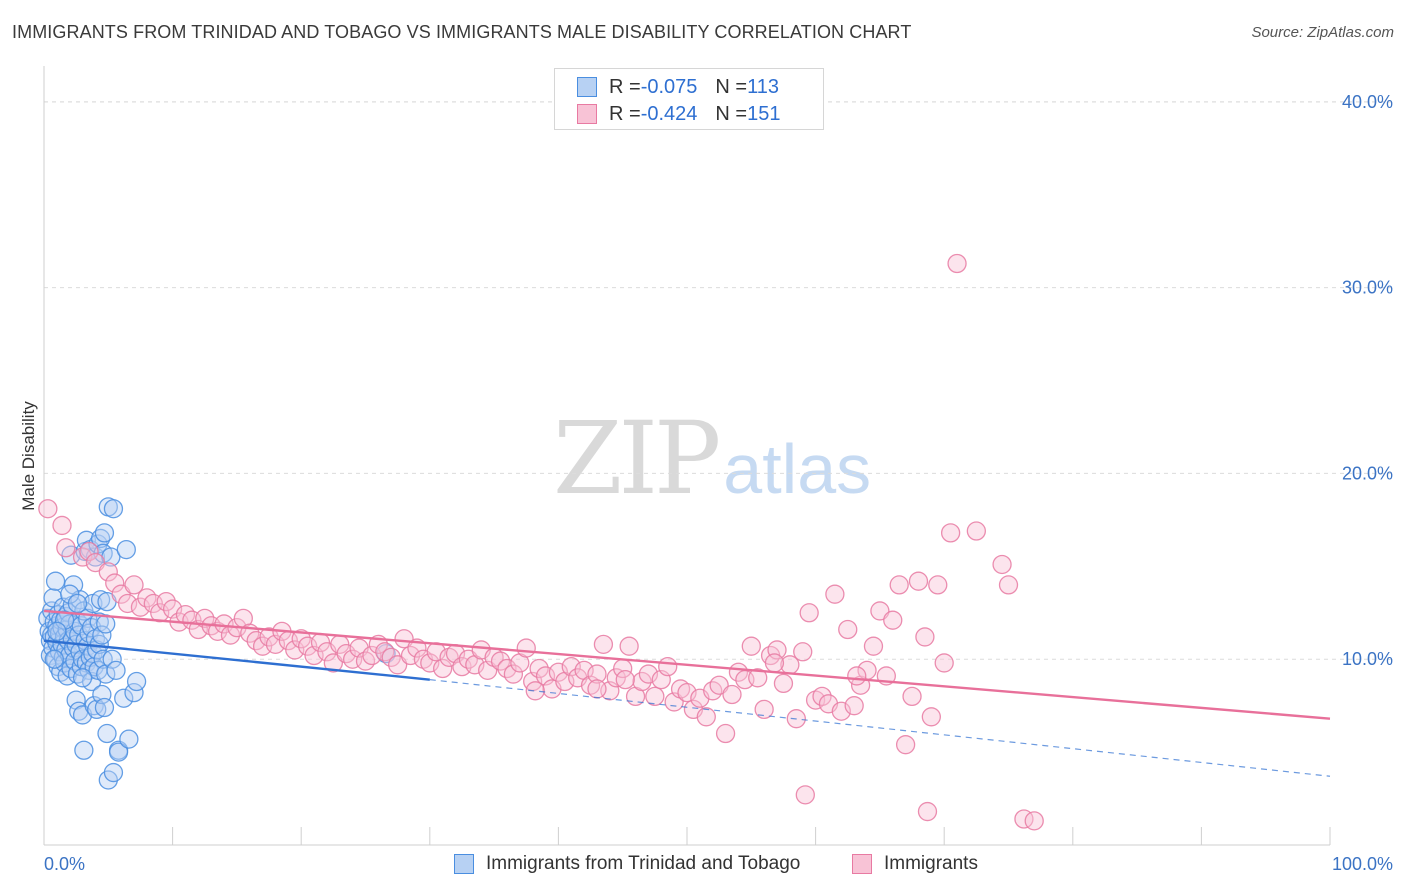  I want to click on stats-legend: R = -0.075 N = 113 R = -0.424 N = 151, so click(689, 99).